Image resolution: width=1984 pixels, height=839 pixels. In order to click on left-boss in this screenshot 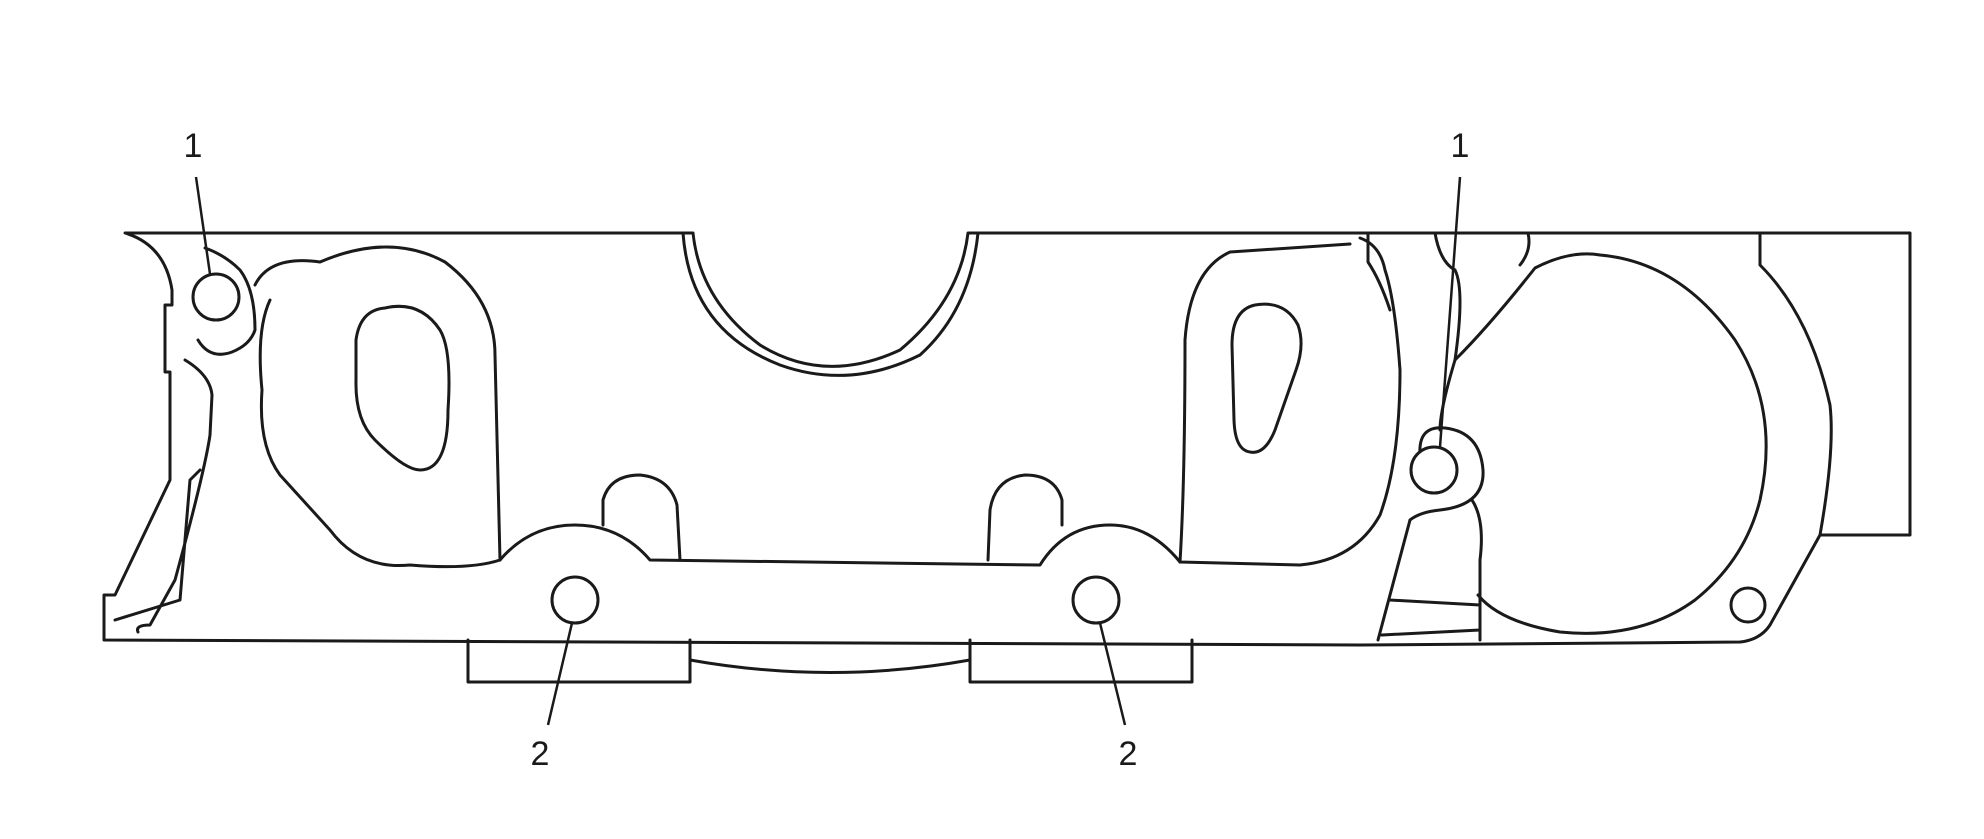, I will do `click(226, 301)`.